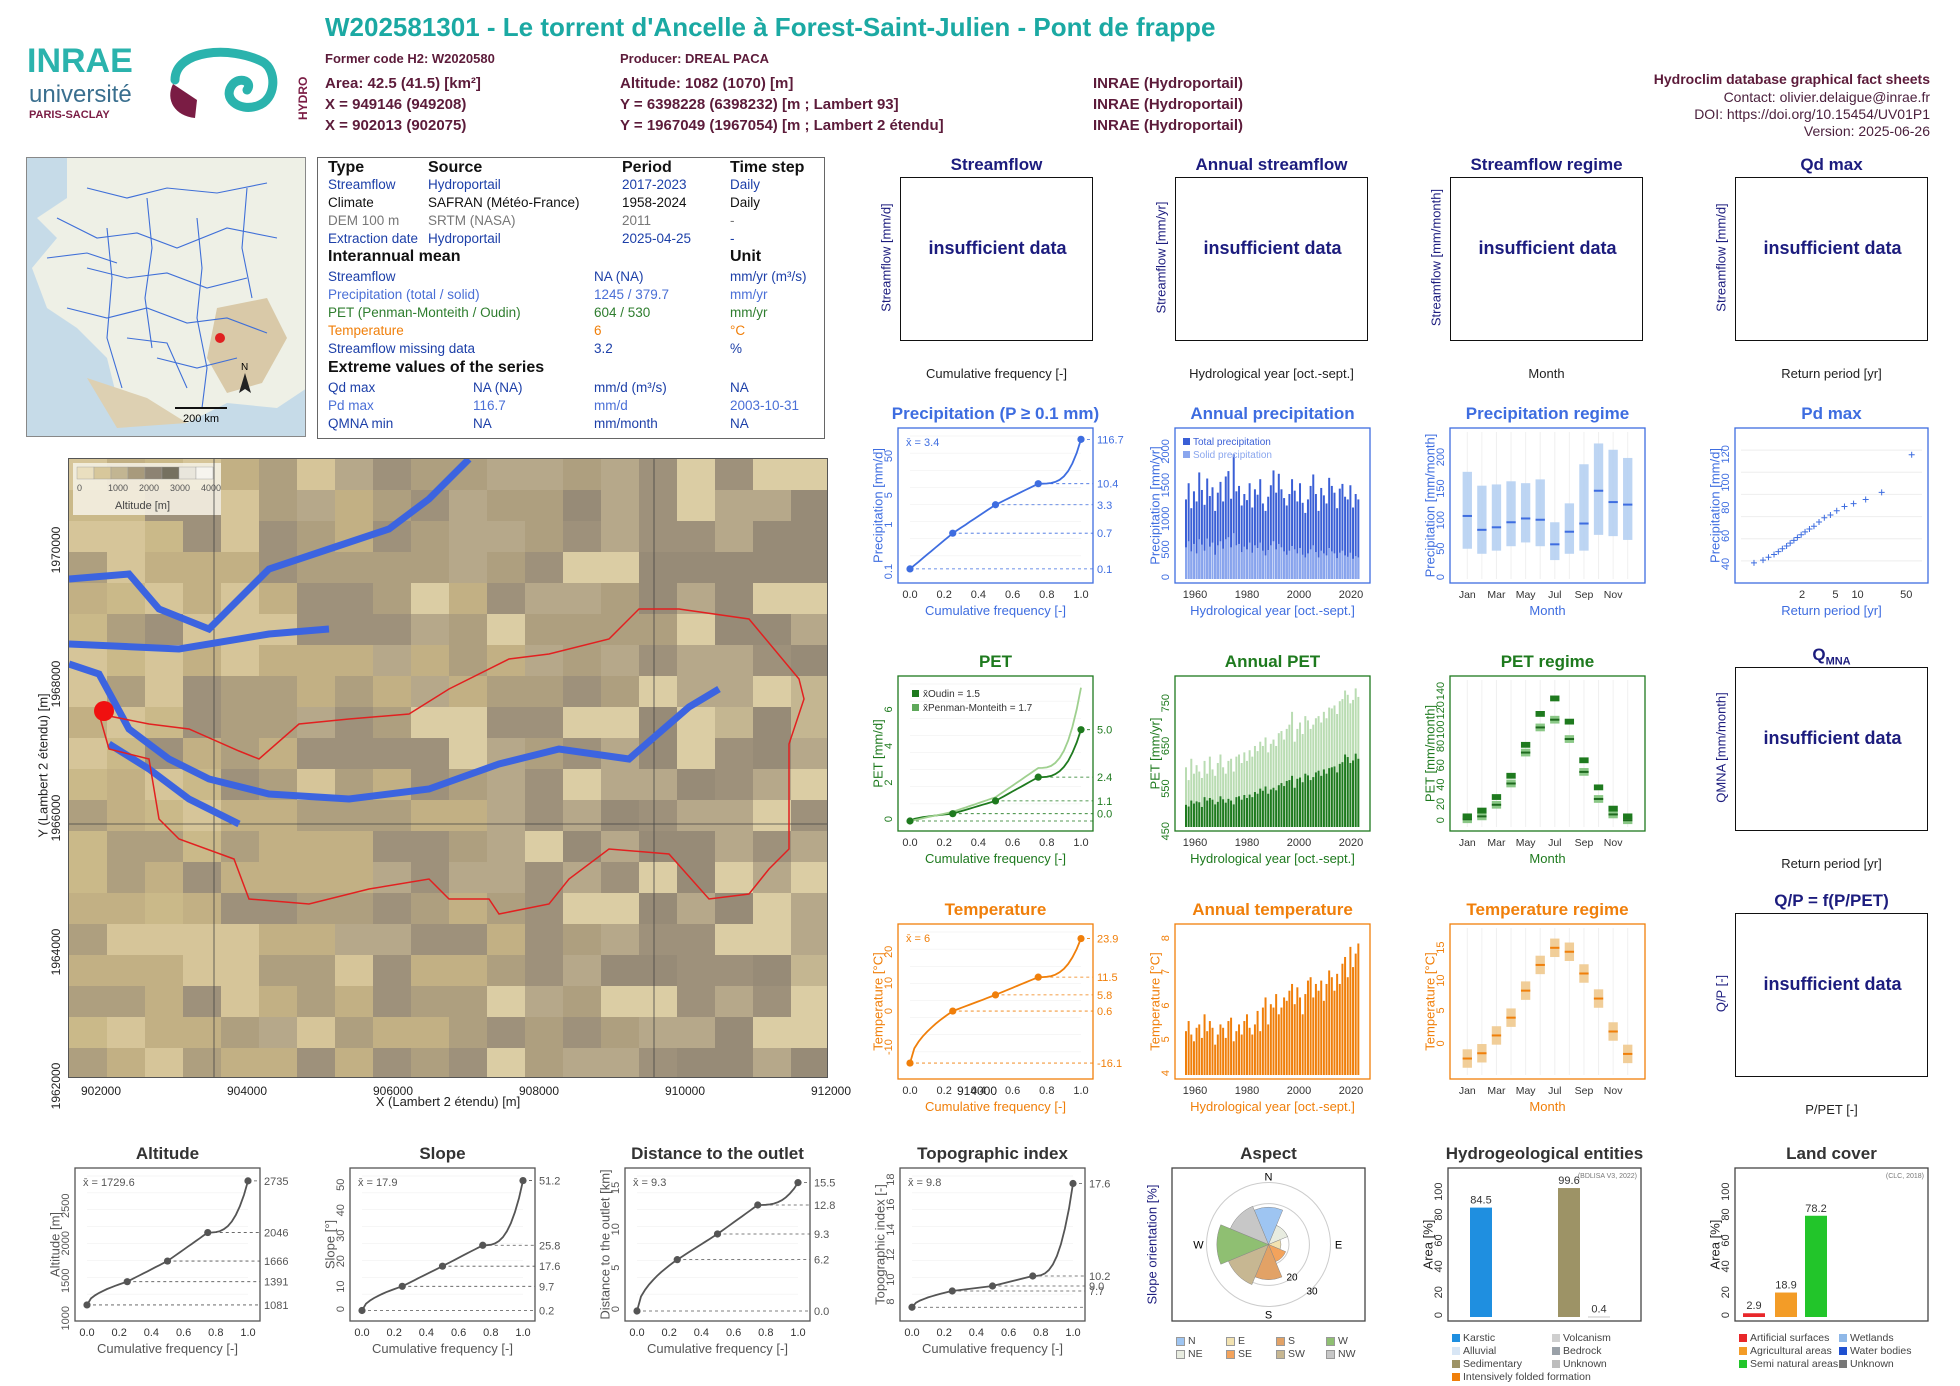 The height and width of the screenshot is (1386, 1960). Describe the element at coordinates (1155, 505) in the screenshot. I see `chart-y-label: Precipitation [mm/yr]` at that location.